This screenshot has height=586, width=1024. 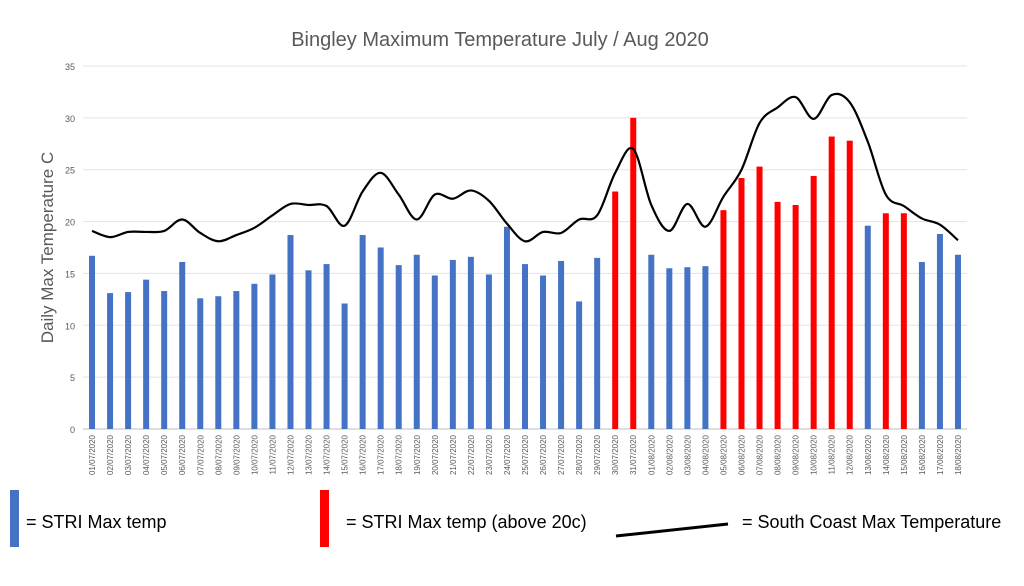 I want to click on x-tick-label: 07/08/2020, so click(x=760, y=454).